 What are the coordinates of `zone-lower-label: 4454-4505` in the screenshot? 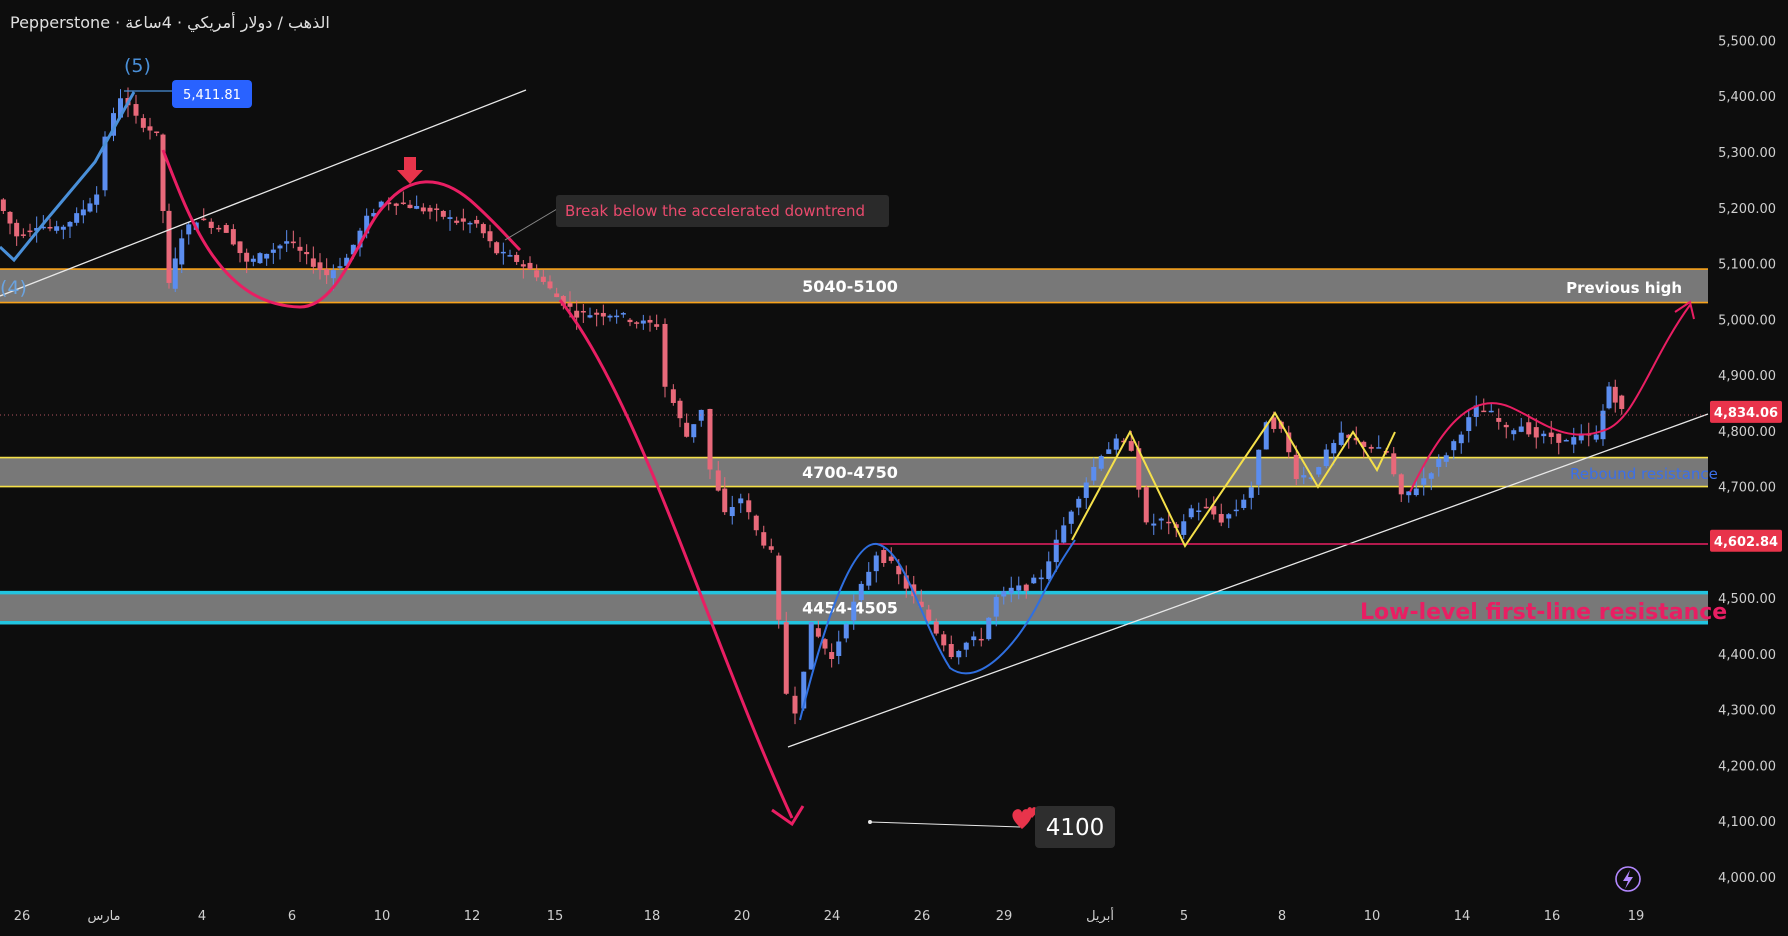 It's located at (850, 608).